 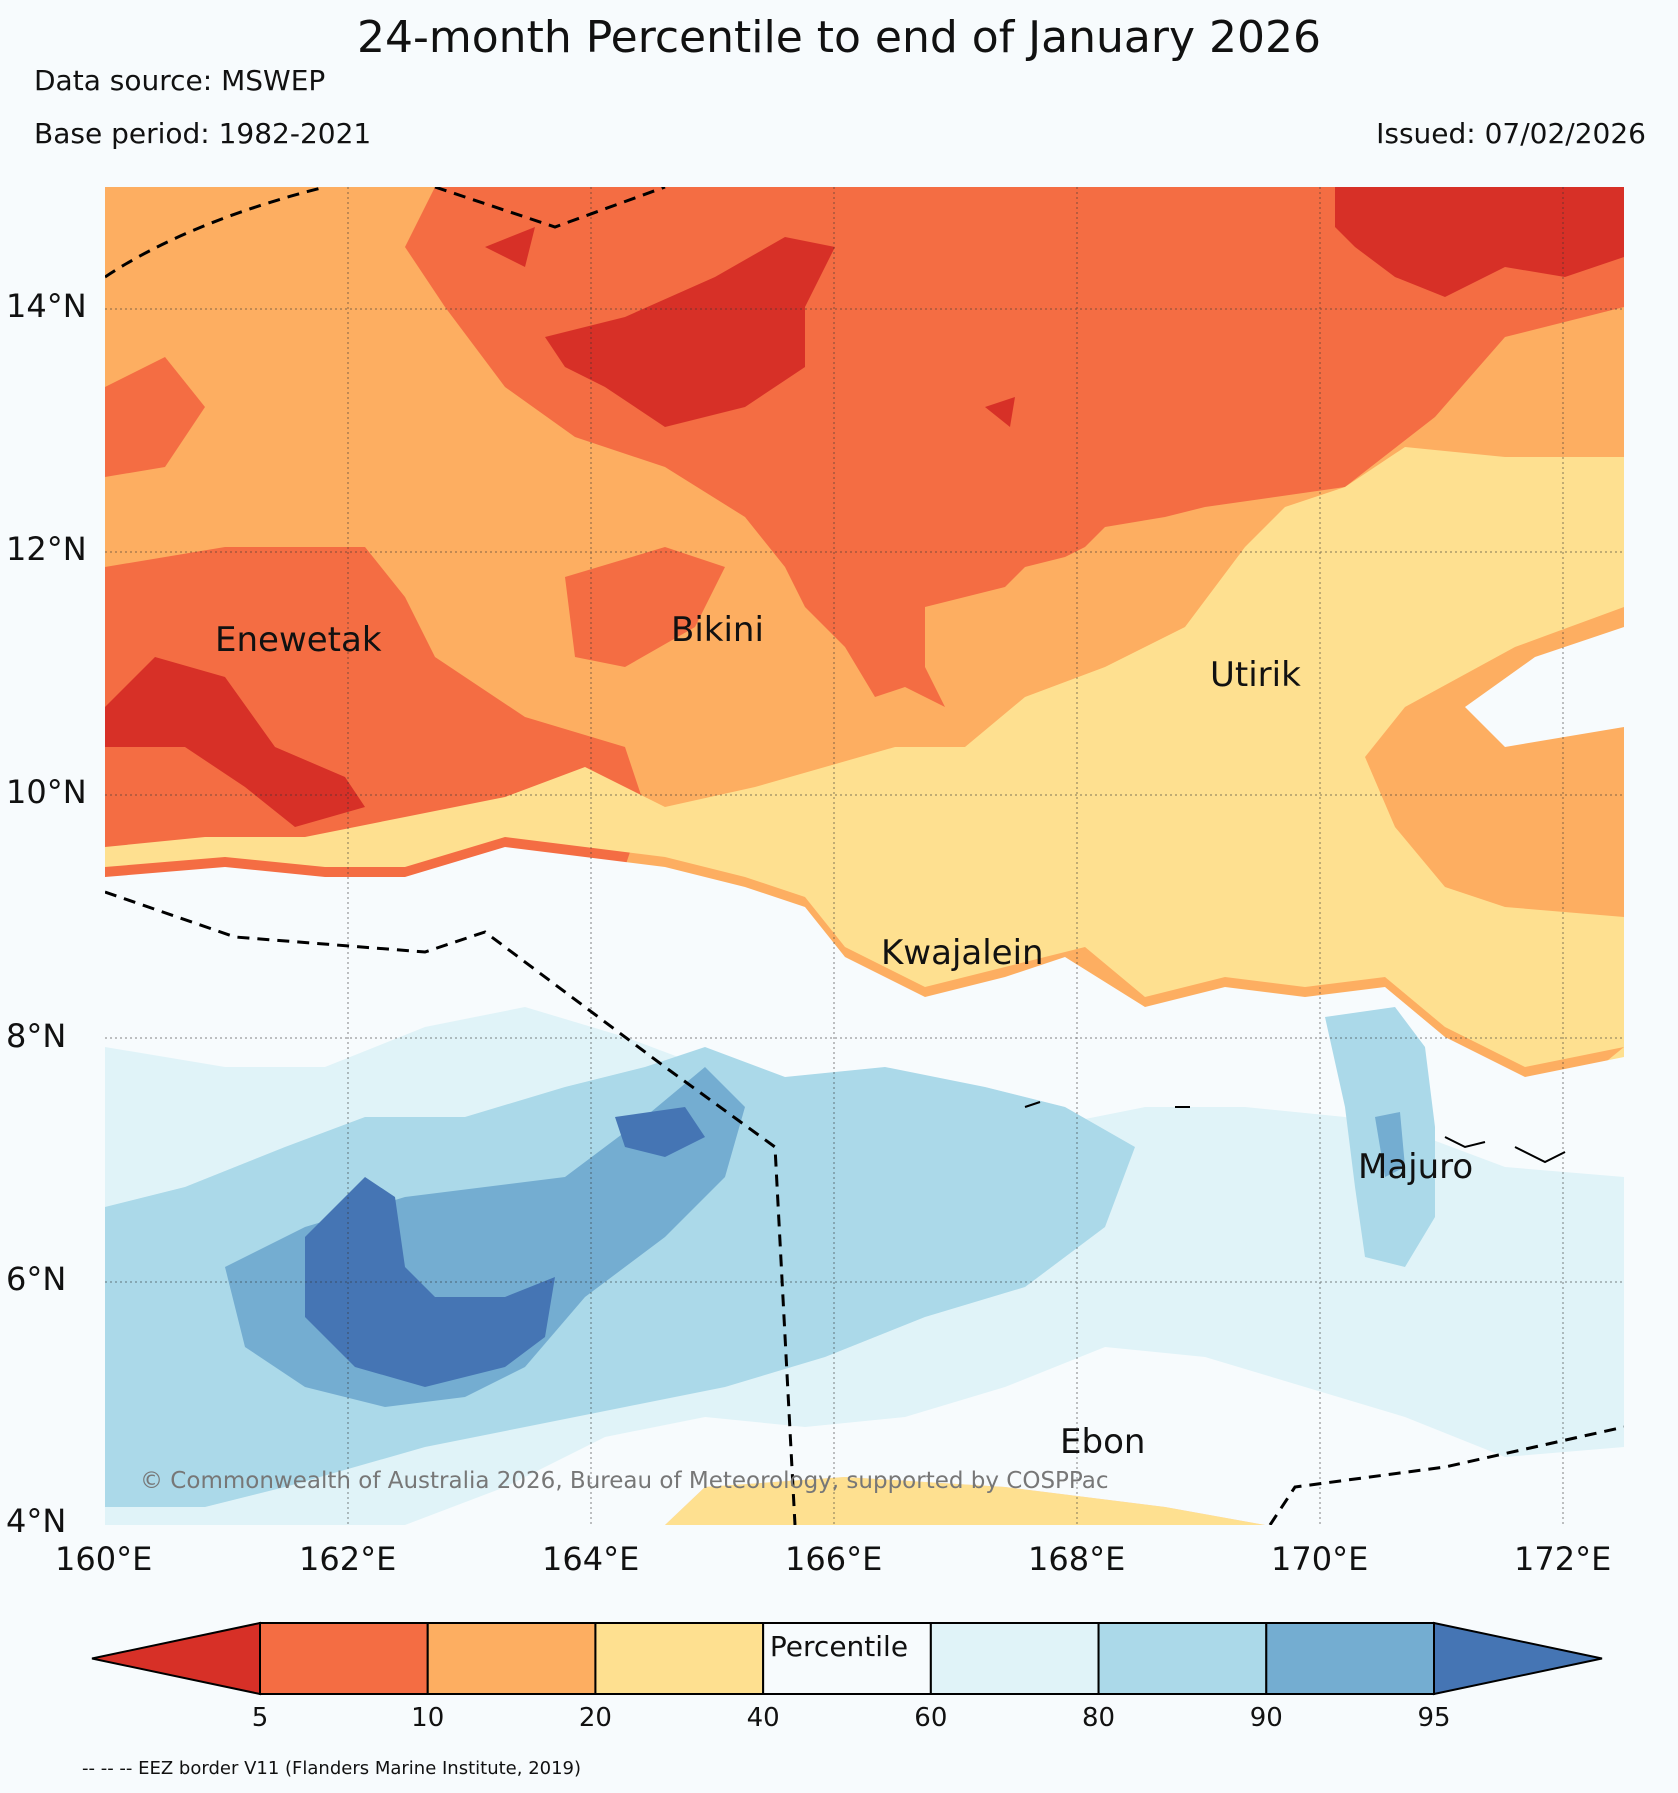 I want to click on colorbar-tick-label: 60, so click(x=931, y=1718).